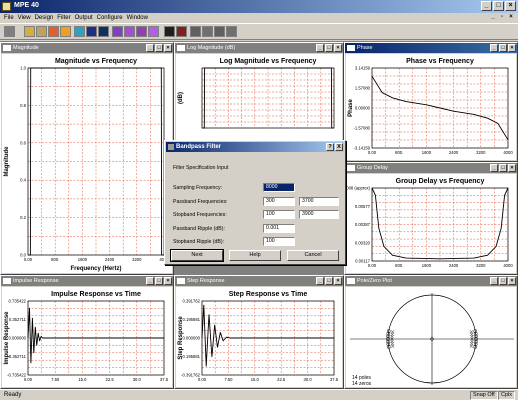 This screenshot has height=400, width=518. What do you see at coordinates (308, 379) in the screenshot?
I see `x-tick-label: 30.0` at bounding box center [308, 379].